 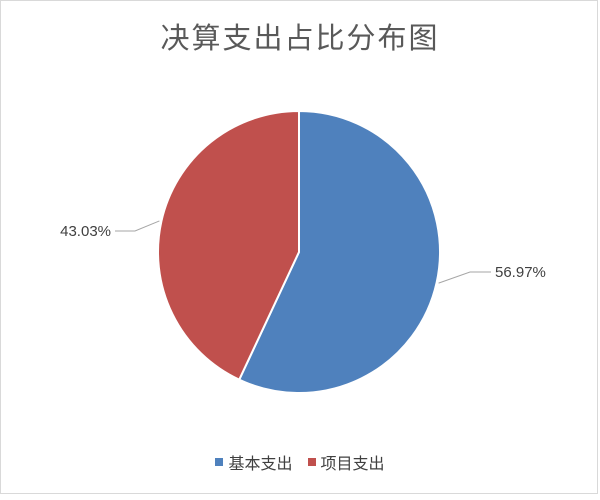 I want to click on legend-label-basic: 基本支出, so click(x=260, y=463).